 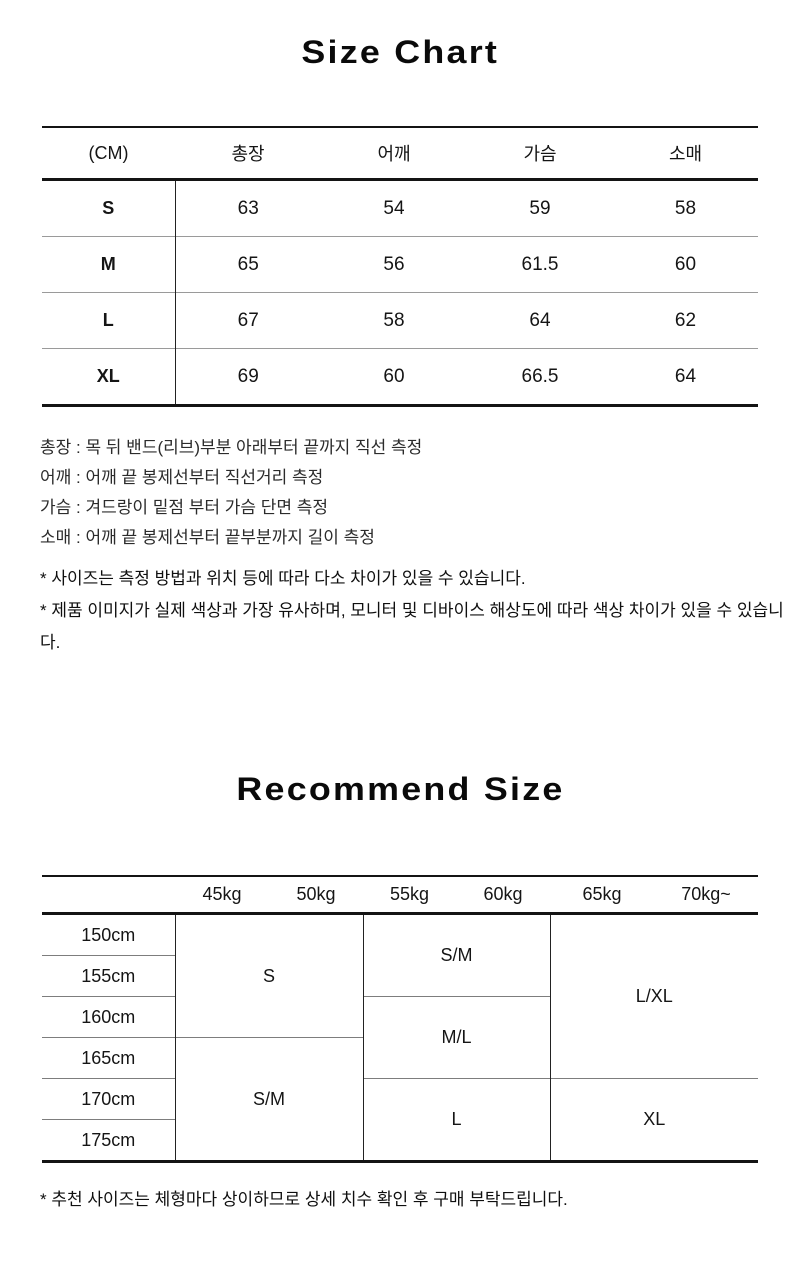 What do you see at coordinates (394, 208) in the screenshot?
I see `value-cell: 54` at bounding box center [394, 208].